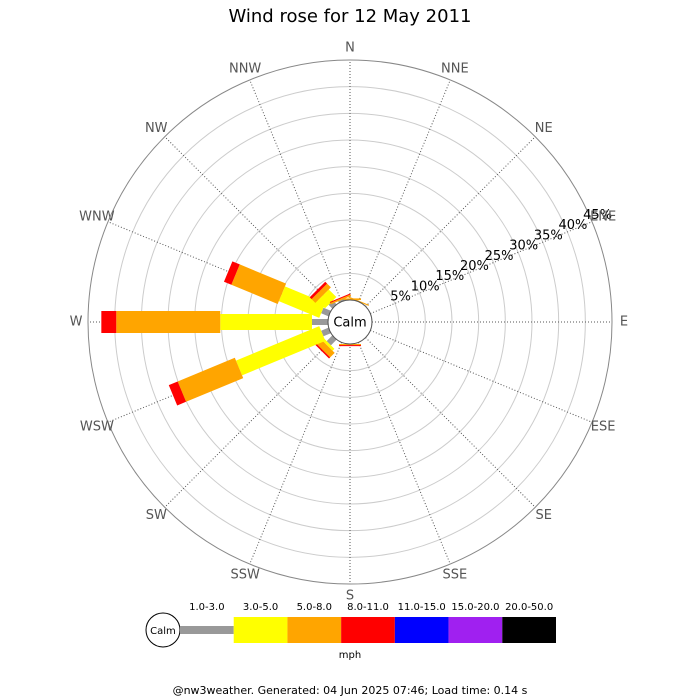  I want to click on r-tick-label: 25%, so click(499, 256).